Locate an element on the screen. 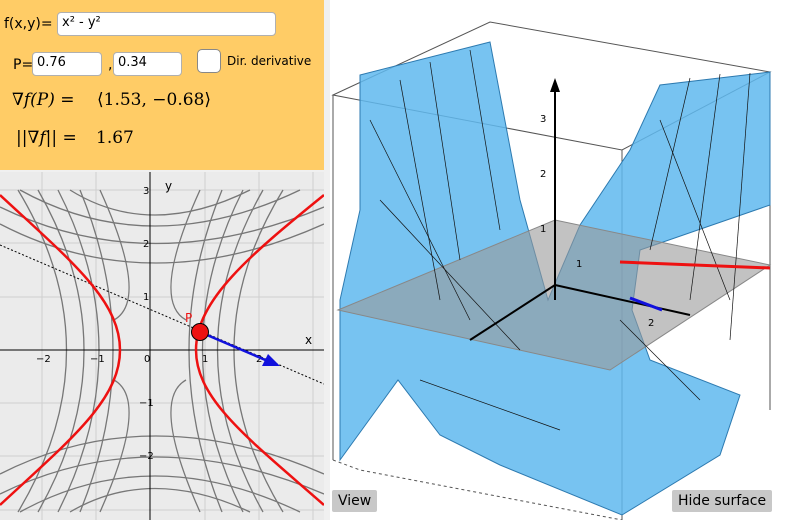 The width and height of the screenshot is (788, 520). z-axis-arrow is located at coordinates (555, 85).